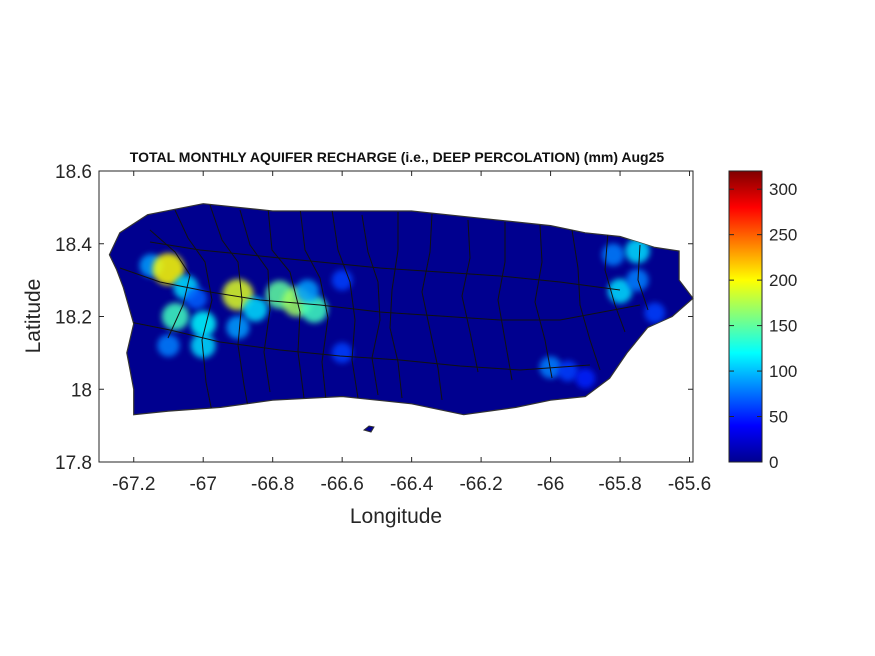 This screenshot has width=875, height=656. Describe the element at coordinates (202, 484) in the screenshot. I see `x-tick-label: -67` at that location.